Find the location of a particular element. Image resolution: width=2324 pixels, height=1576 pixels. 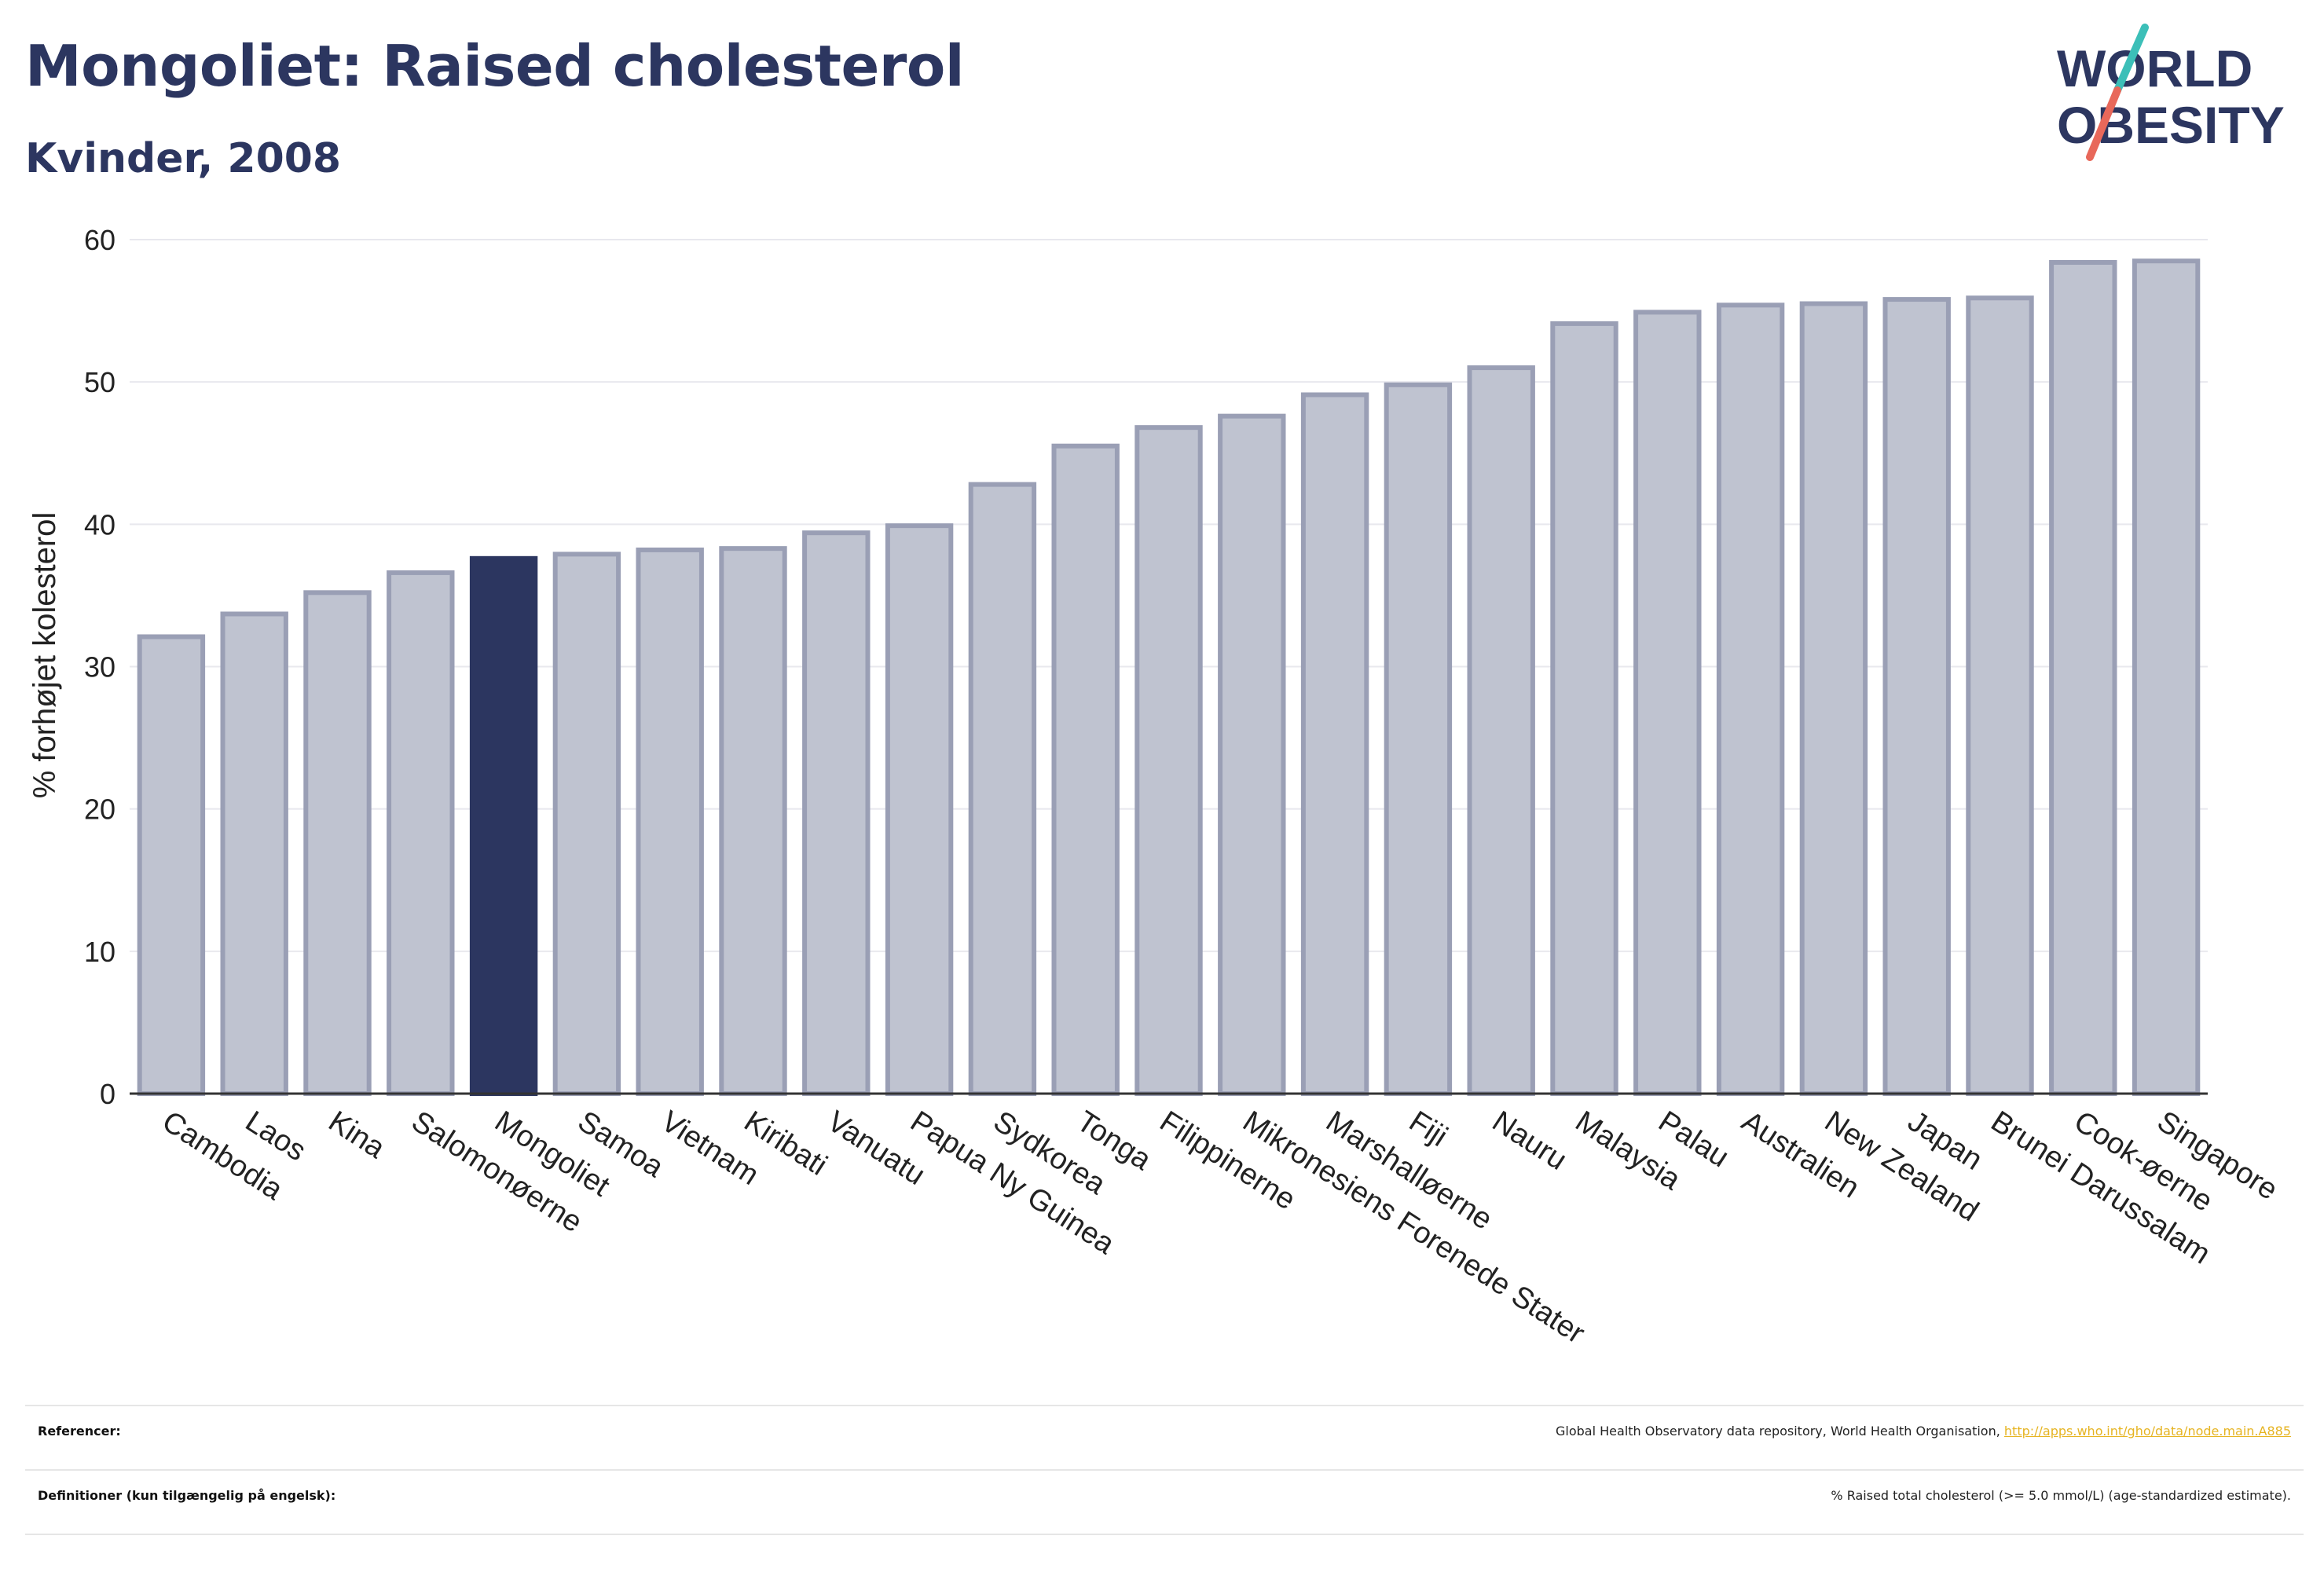

y-tick-label: 60 is located at coordinates (99, 240).